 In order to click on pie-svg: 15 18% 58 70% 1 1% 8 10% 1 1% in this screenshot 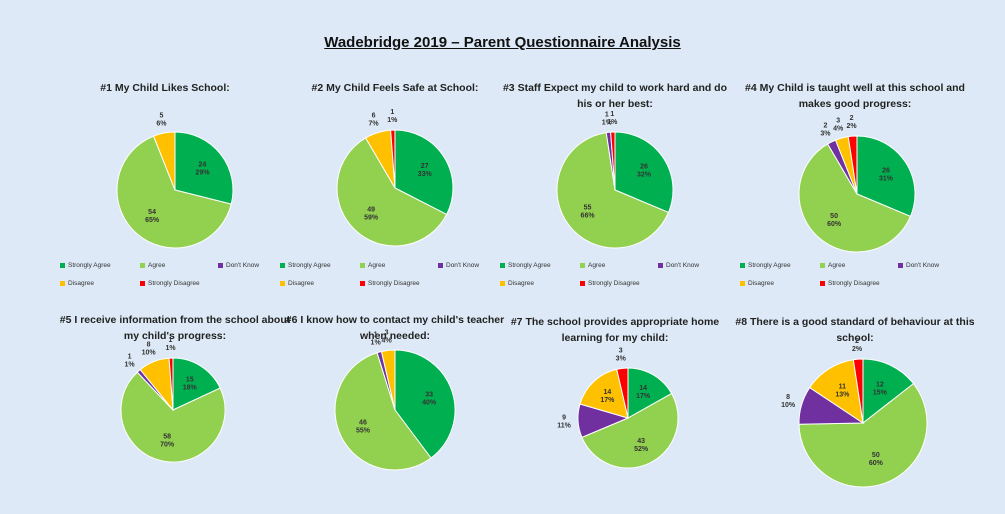, I will do `click(173, 400)`.